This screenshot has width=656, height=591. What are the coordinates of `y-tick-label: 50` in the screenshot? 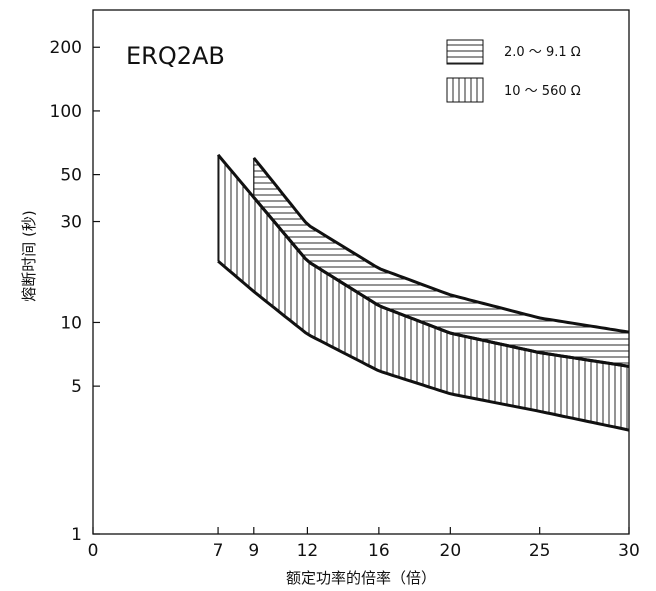 It's located at (71, 176).